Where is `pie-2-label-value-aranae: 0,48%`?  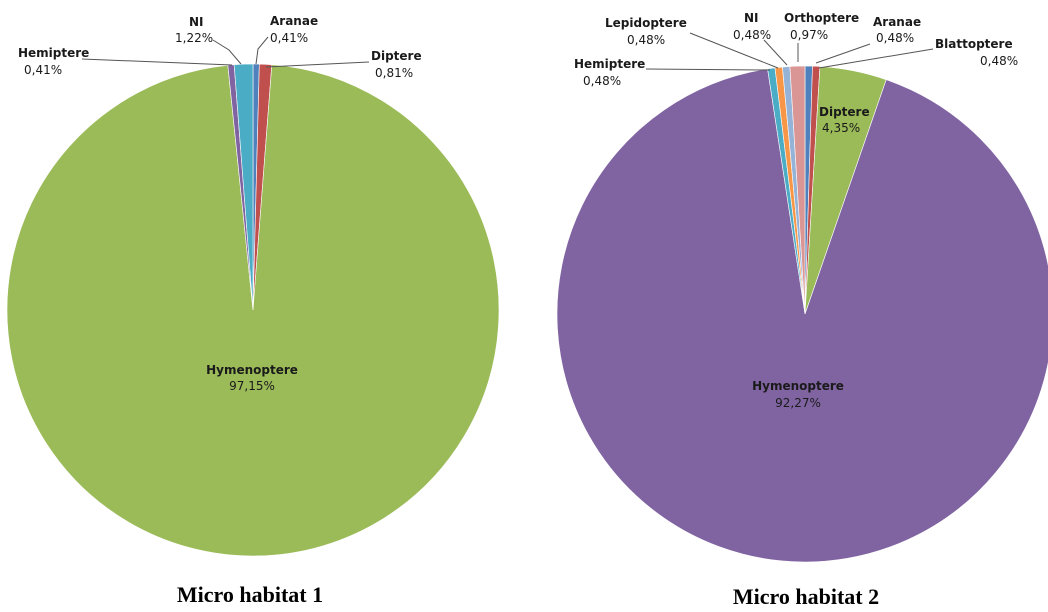 pie-2-label-value-aranae: 0,48% is located at coordinates (895, 38).